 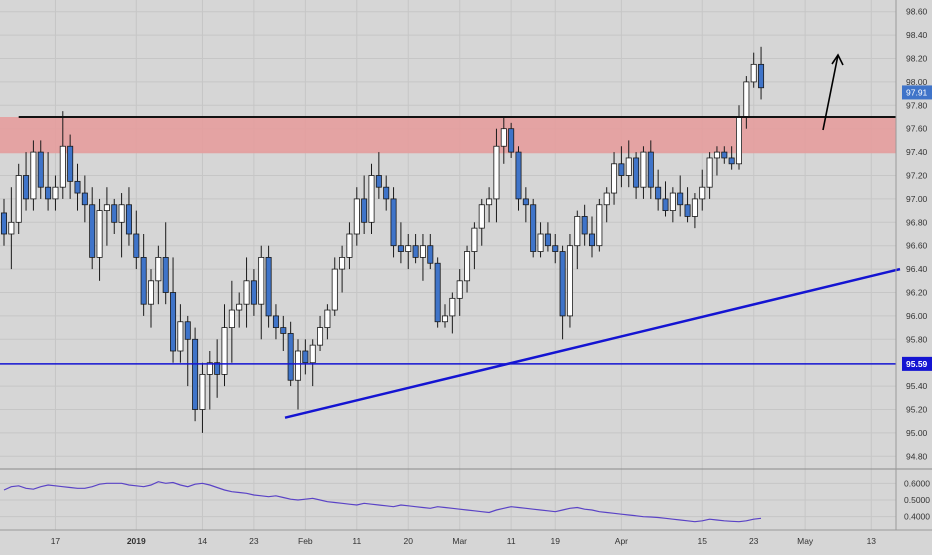 I want to click on last-price-badge, so click(x=917, y=92).